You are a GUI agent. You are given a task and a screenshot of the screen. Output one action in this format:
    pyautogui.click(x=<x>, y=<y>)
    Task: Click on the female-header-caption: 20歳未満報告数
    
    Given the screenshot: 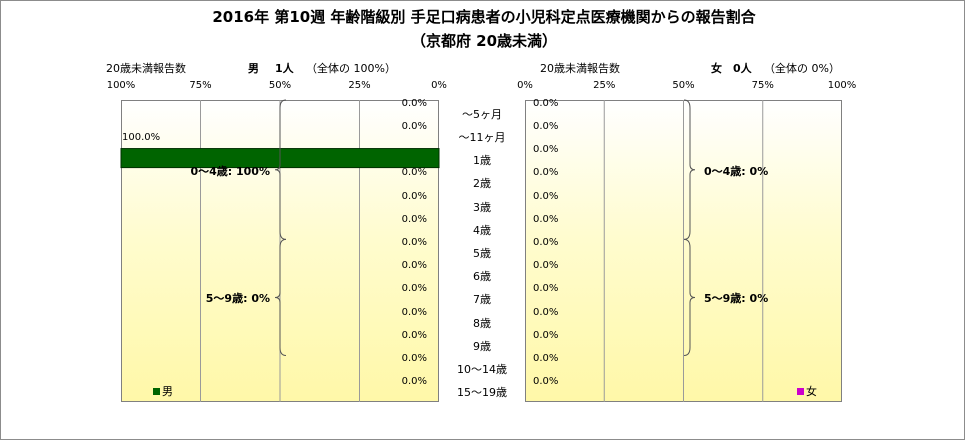 What is the action you would take?
    pyautogui.click(x=580, y=68)
    